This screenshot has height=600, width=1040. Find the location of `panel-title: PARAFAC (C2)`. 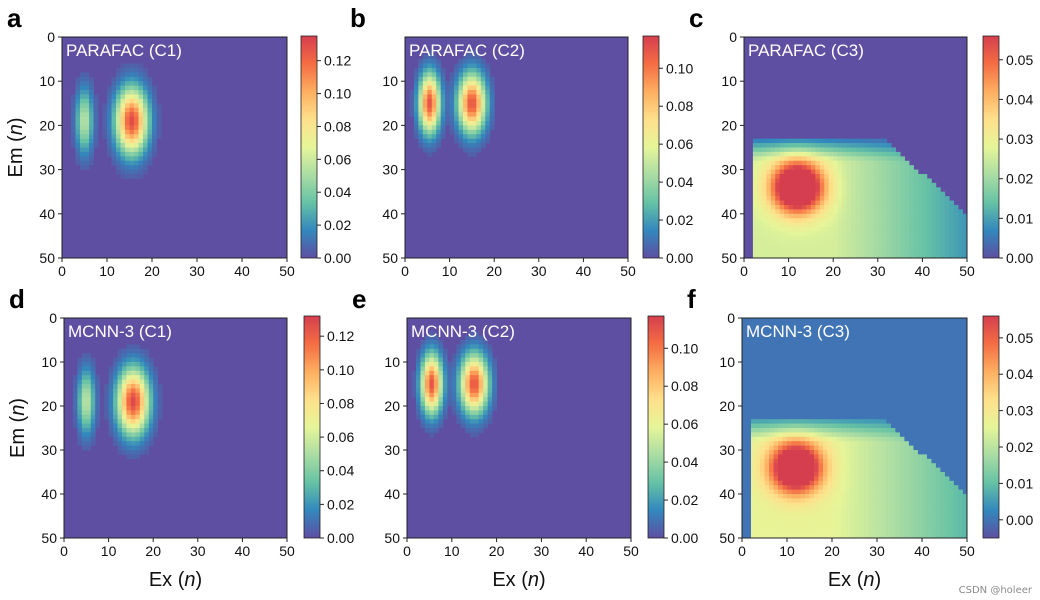

panel-title: PARAFAC (C2) is located at coordinates (467, 50).